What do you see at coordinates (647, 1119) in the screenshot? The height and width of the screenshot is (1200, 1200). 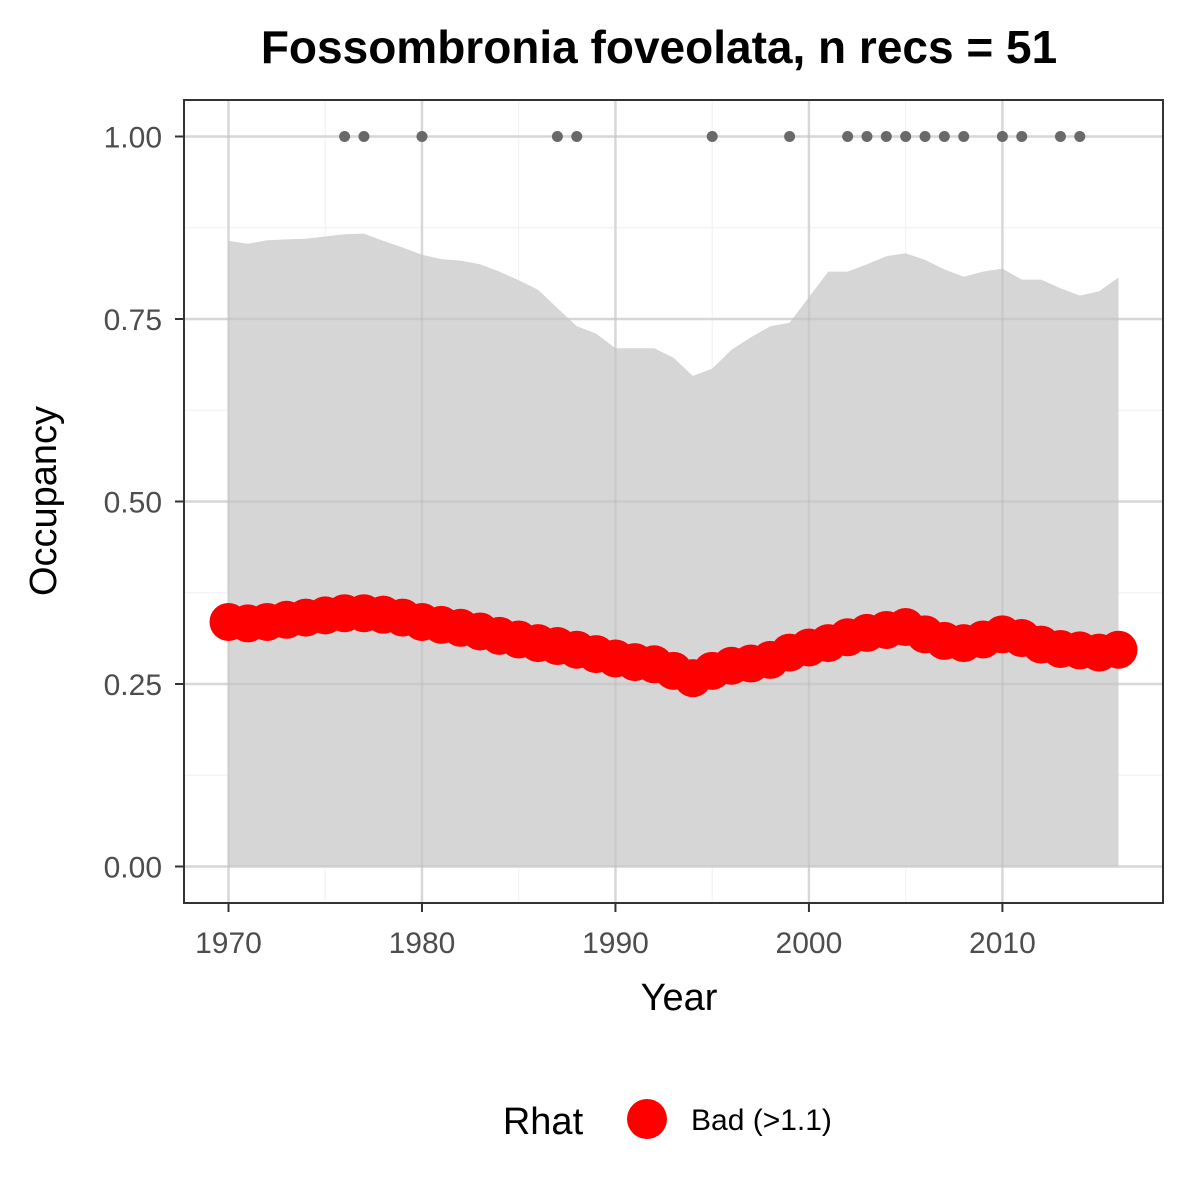 I see `legend-key-bad-rhat` at bounding box center [647, 1119].